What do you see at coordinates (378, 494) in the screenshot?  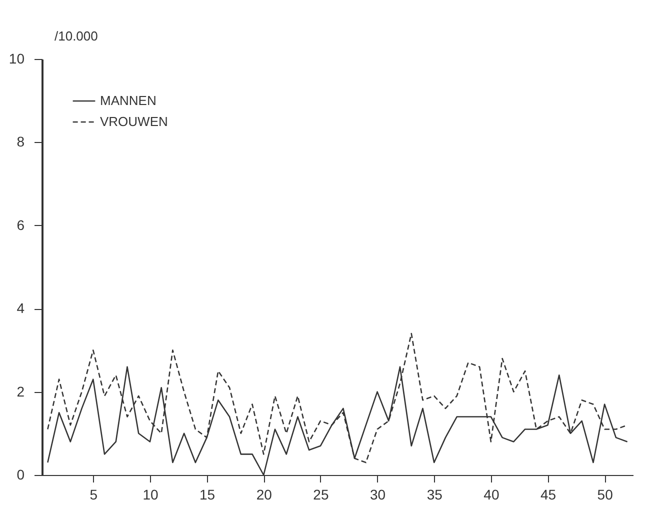 I see `x-tick-label: 30` at bounding box center [378, 494].